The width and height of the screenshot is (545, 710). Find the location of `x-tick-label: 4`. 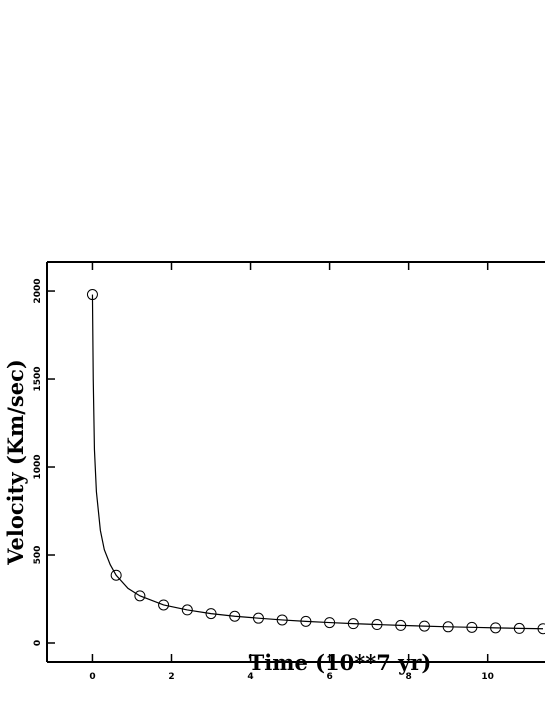

x-tick-label: 4 is located at coordinates (250, 677).